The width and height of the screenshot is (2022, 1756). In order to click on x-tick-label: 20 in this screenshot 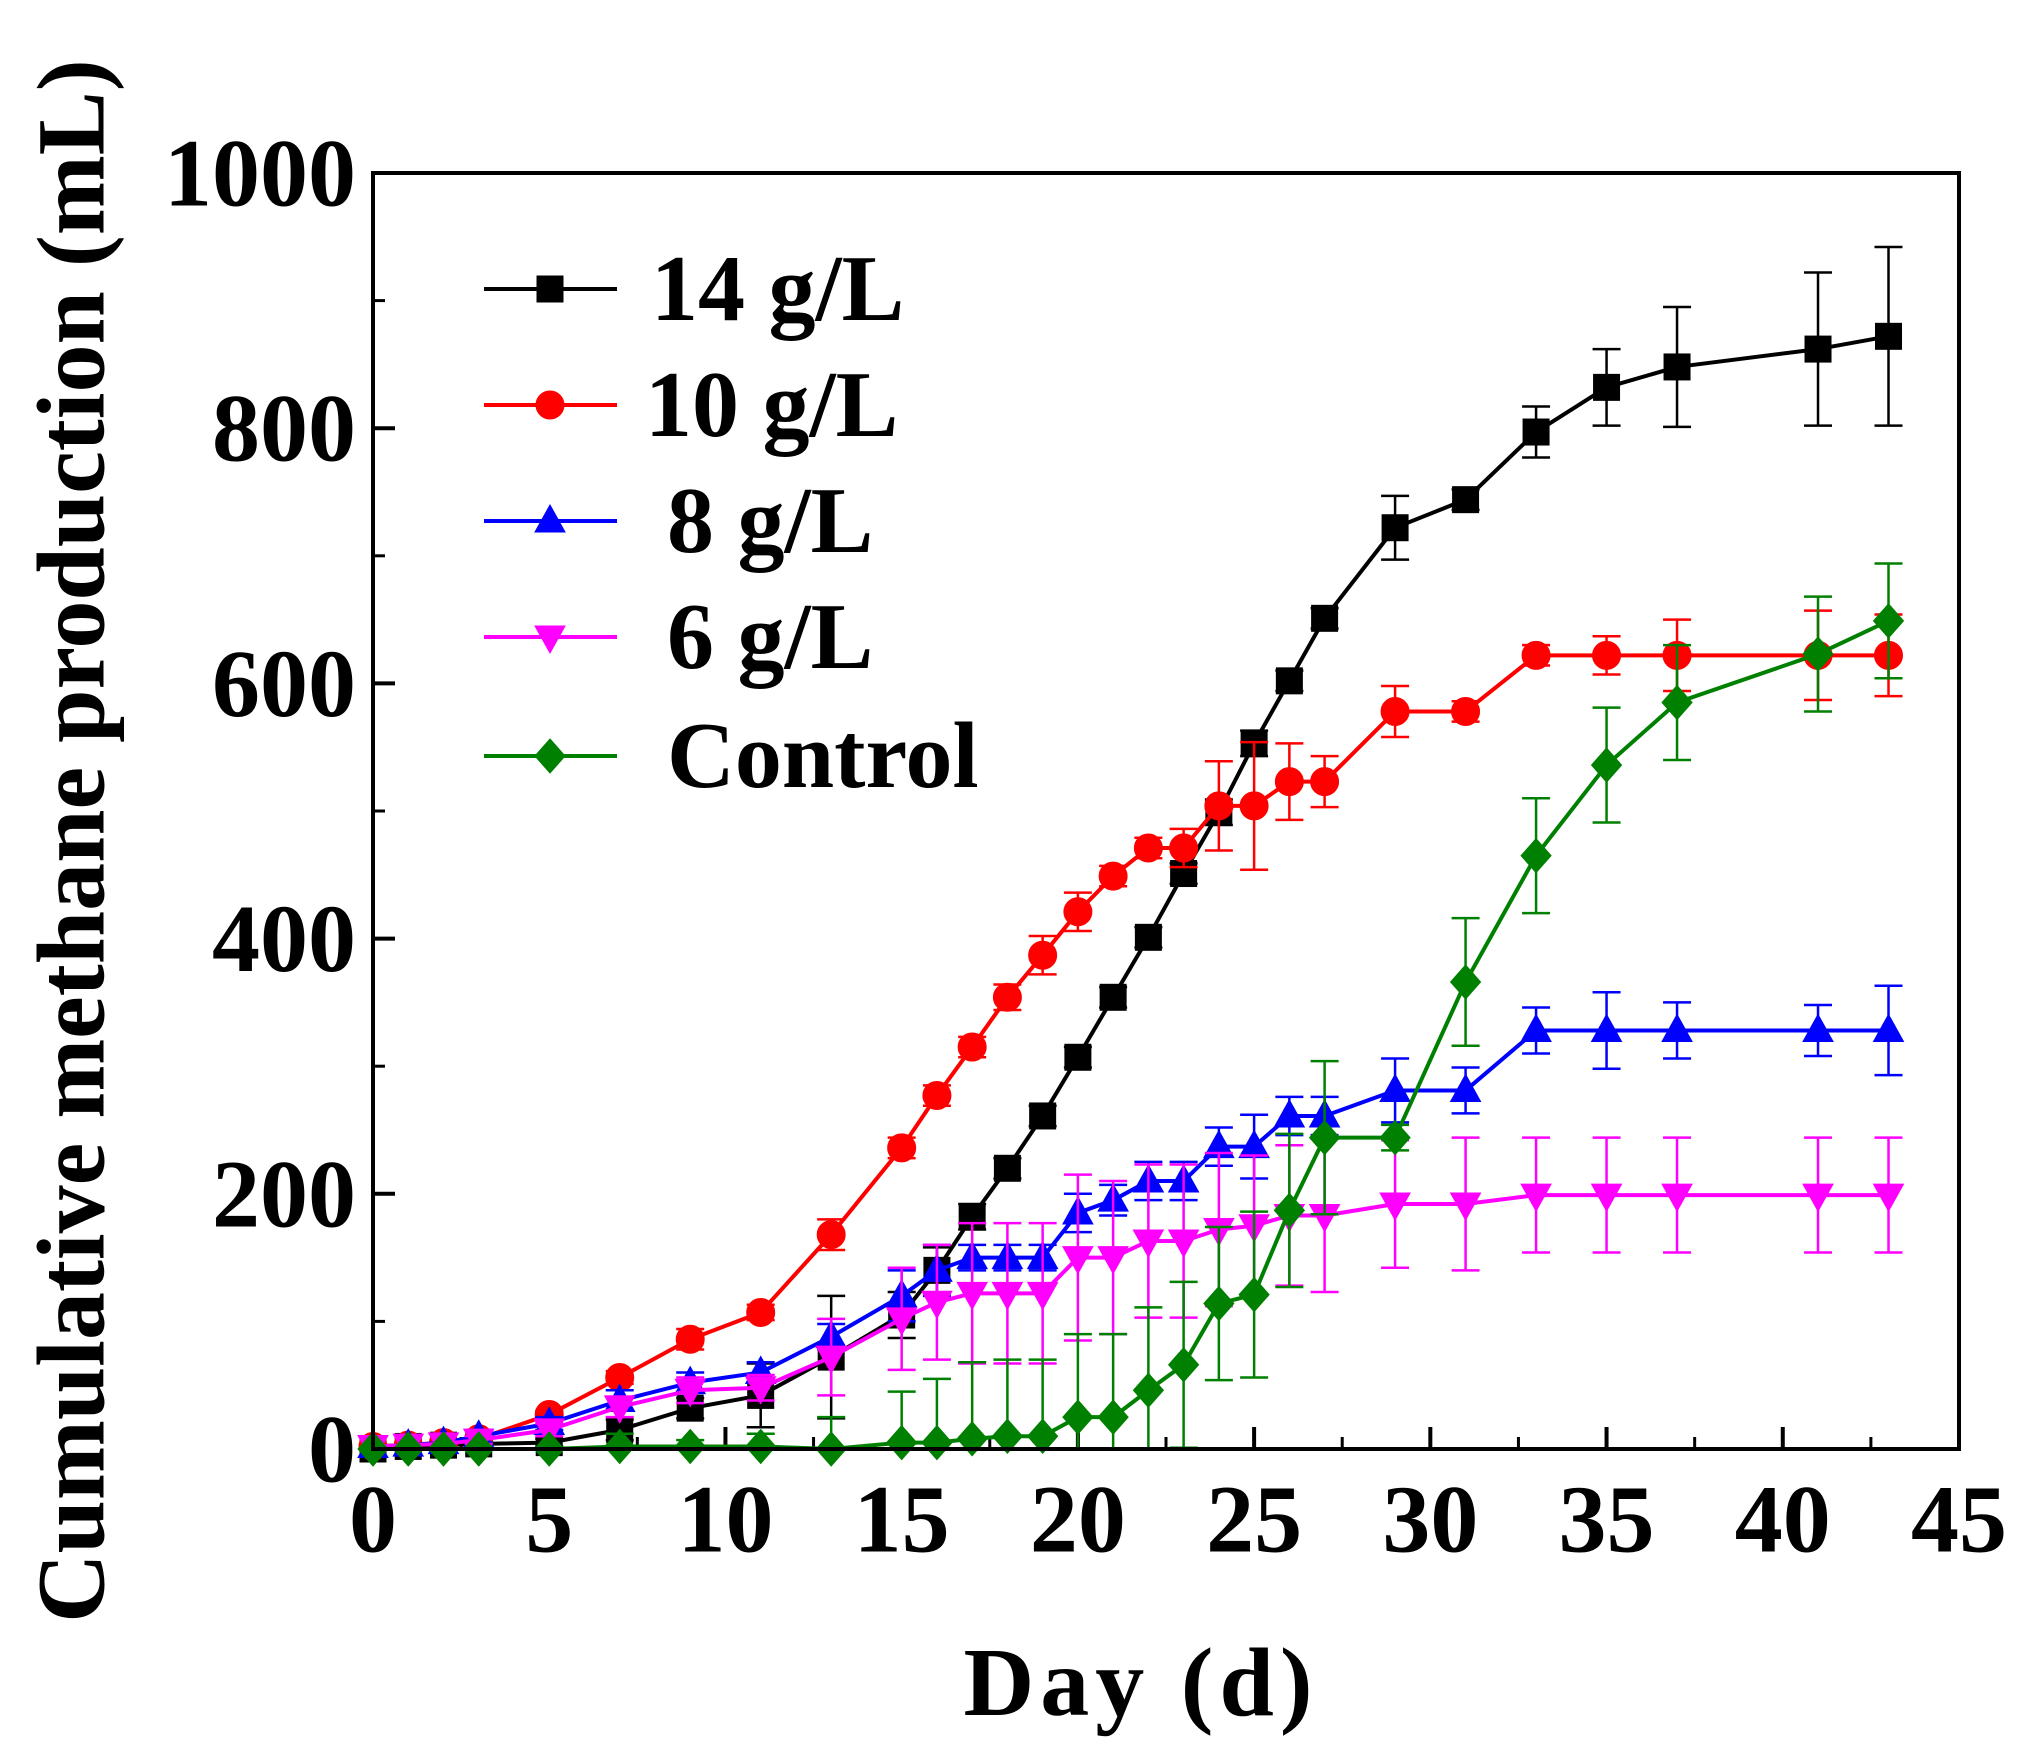, I will do `click(1078, 1519)`.